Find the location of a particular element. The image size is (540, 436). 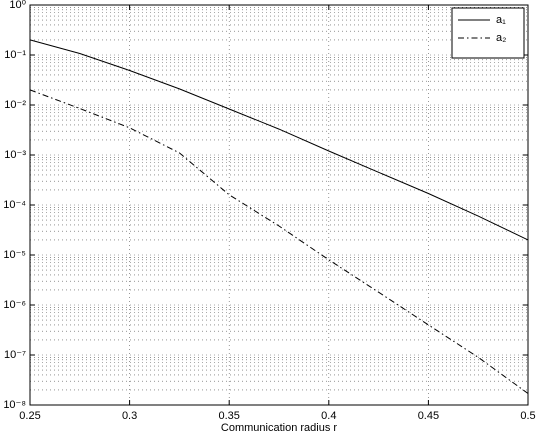

y-tick-label: 10⁻³ is located at coordinates (15, 155).